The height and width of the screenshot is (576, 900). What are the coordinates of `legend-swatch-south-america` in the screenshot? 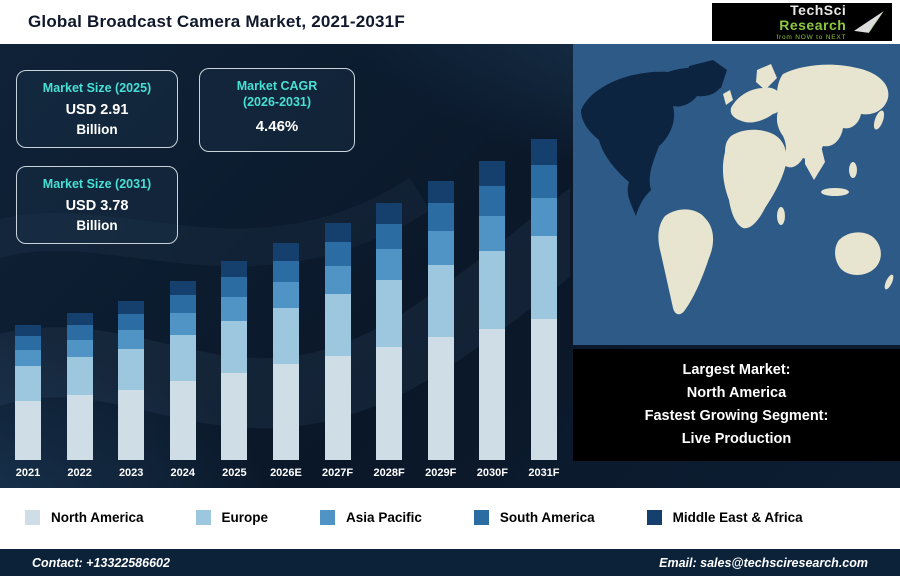 It's located at (481, 517).